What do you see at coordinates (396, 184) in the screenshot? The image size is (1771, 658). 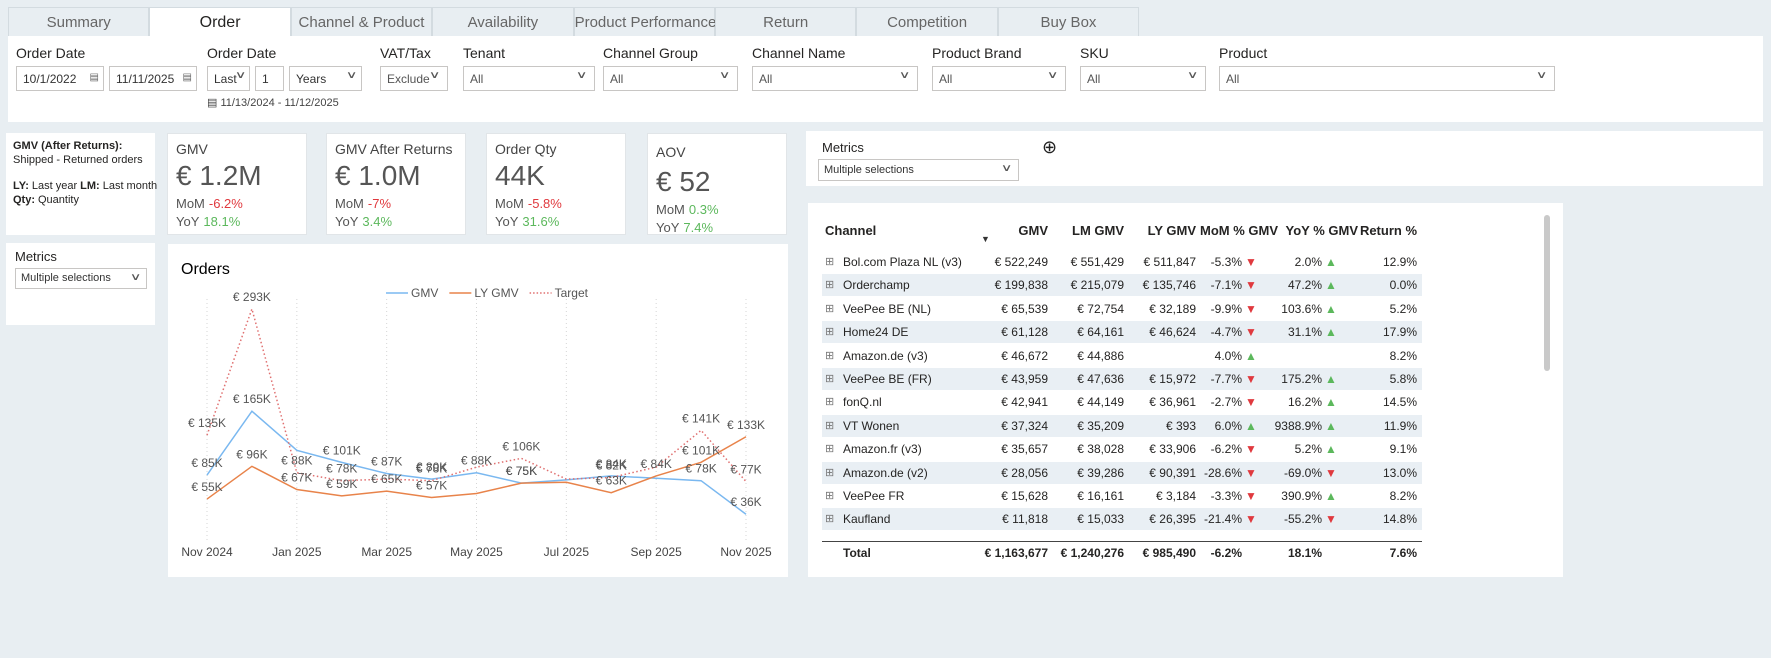 I see `kpi-card: GMV After Returns € 1.0M MoM -7% YoY 3.4%` at bounding box center [396, 184].